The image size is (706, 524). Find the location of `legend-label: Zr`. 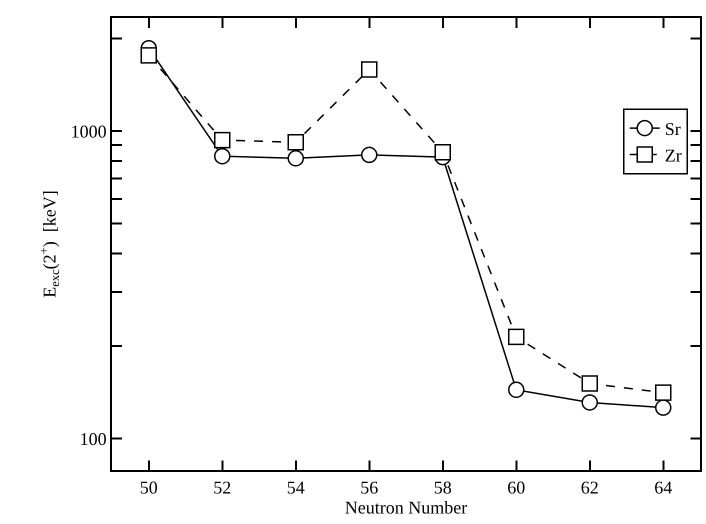

legend-label: Zr is located at coordinates (673, 156).